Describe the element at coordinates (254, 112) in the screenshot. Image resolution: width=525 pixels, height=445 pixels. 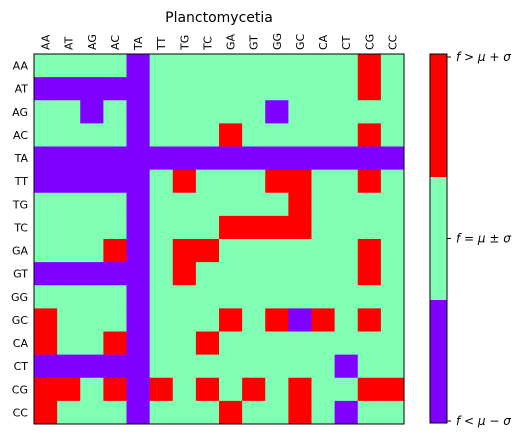
I see `heatmap-cell-AG-GT` at that location.